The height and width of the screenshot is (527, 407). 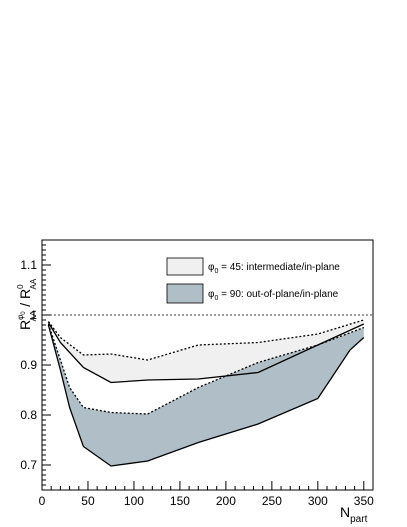 What do you see at coordinates (211, 267) in the screenshot?
I see `legend-phi45-symbol: φ` at bounding box center [211, 267].